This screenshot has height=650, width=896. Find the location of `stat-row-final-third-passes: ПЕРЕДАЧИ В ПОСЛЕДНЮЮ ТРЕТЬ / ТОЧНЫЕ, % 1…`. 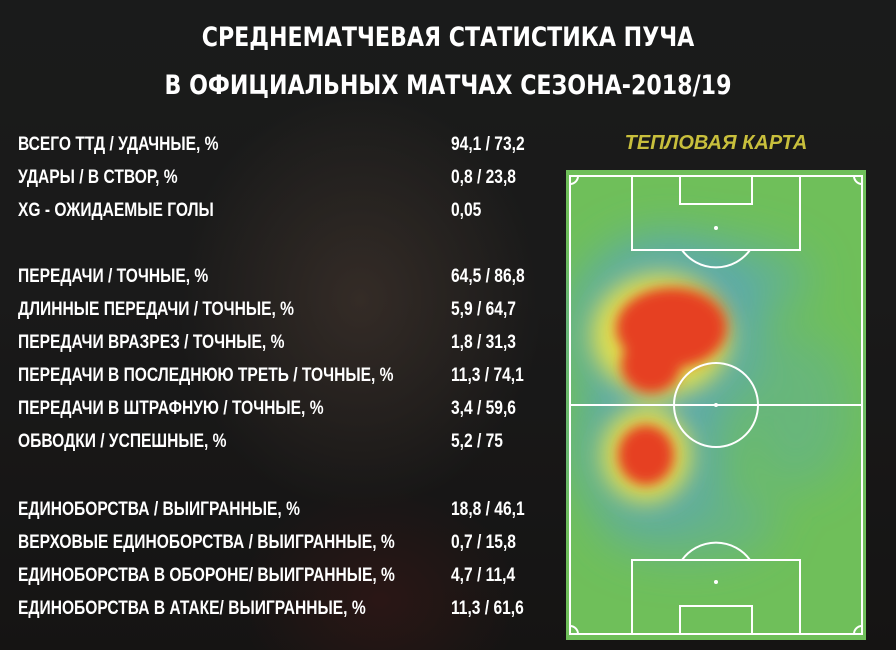

stat-row-final-third-passes: ПЕРЕДАЧИ В ПОСЛЕДНЮЮ ТРЕТЬ / ТОЧНЫЕ, % 1… is located at coordinates (288, 376).